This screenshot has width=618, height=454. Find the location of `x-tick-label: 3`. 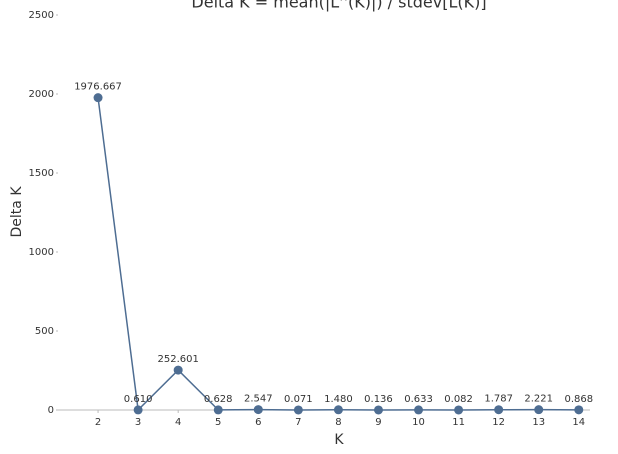

x-tick-label: 3 is located at coordinates (138, 422).